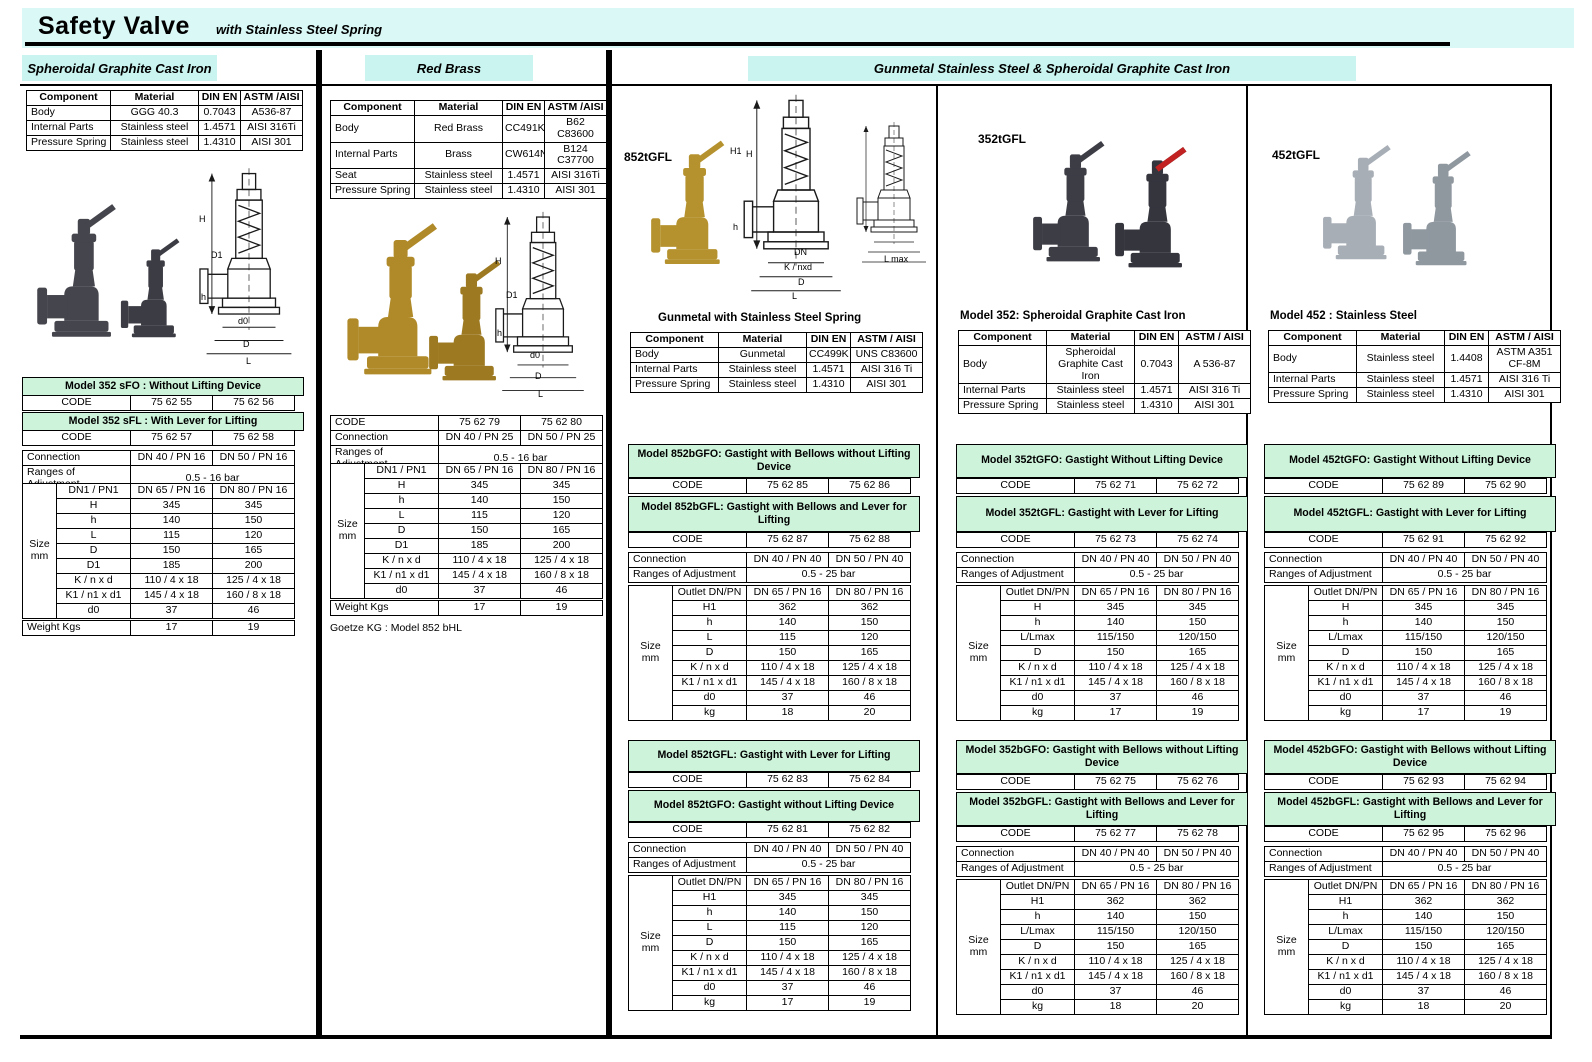  I want to click on table-cell: 75 62 73, so click(1115, 540).